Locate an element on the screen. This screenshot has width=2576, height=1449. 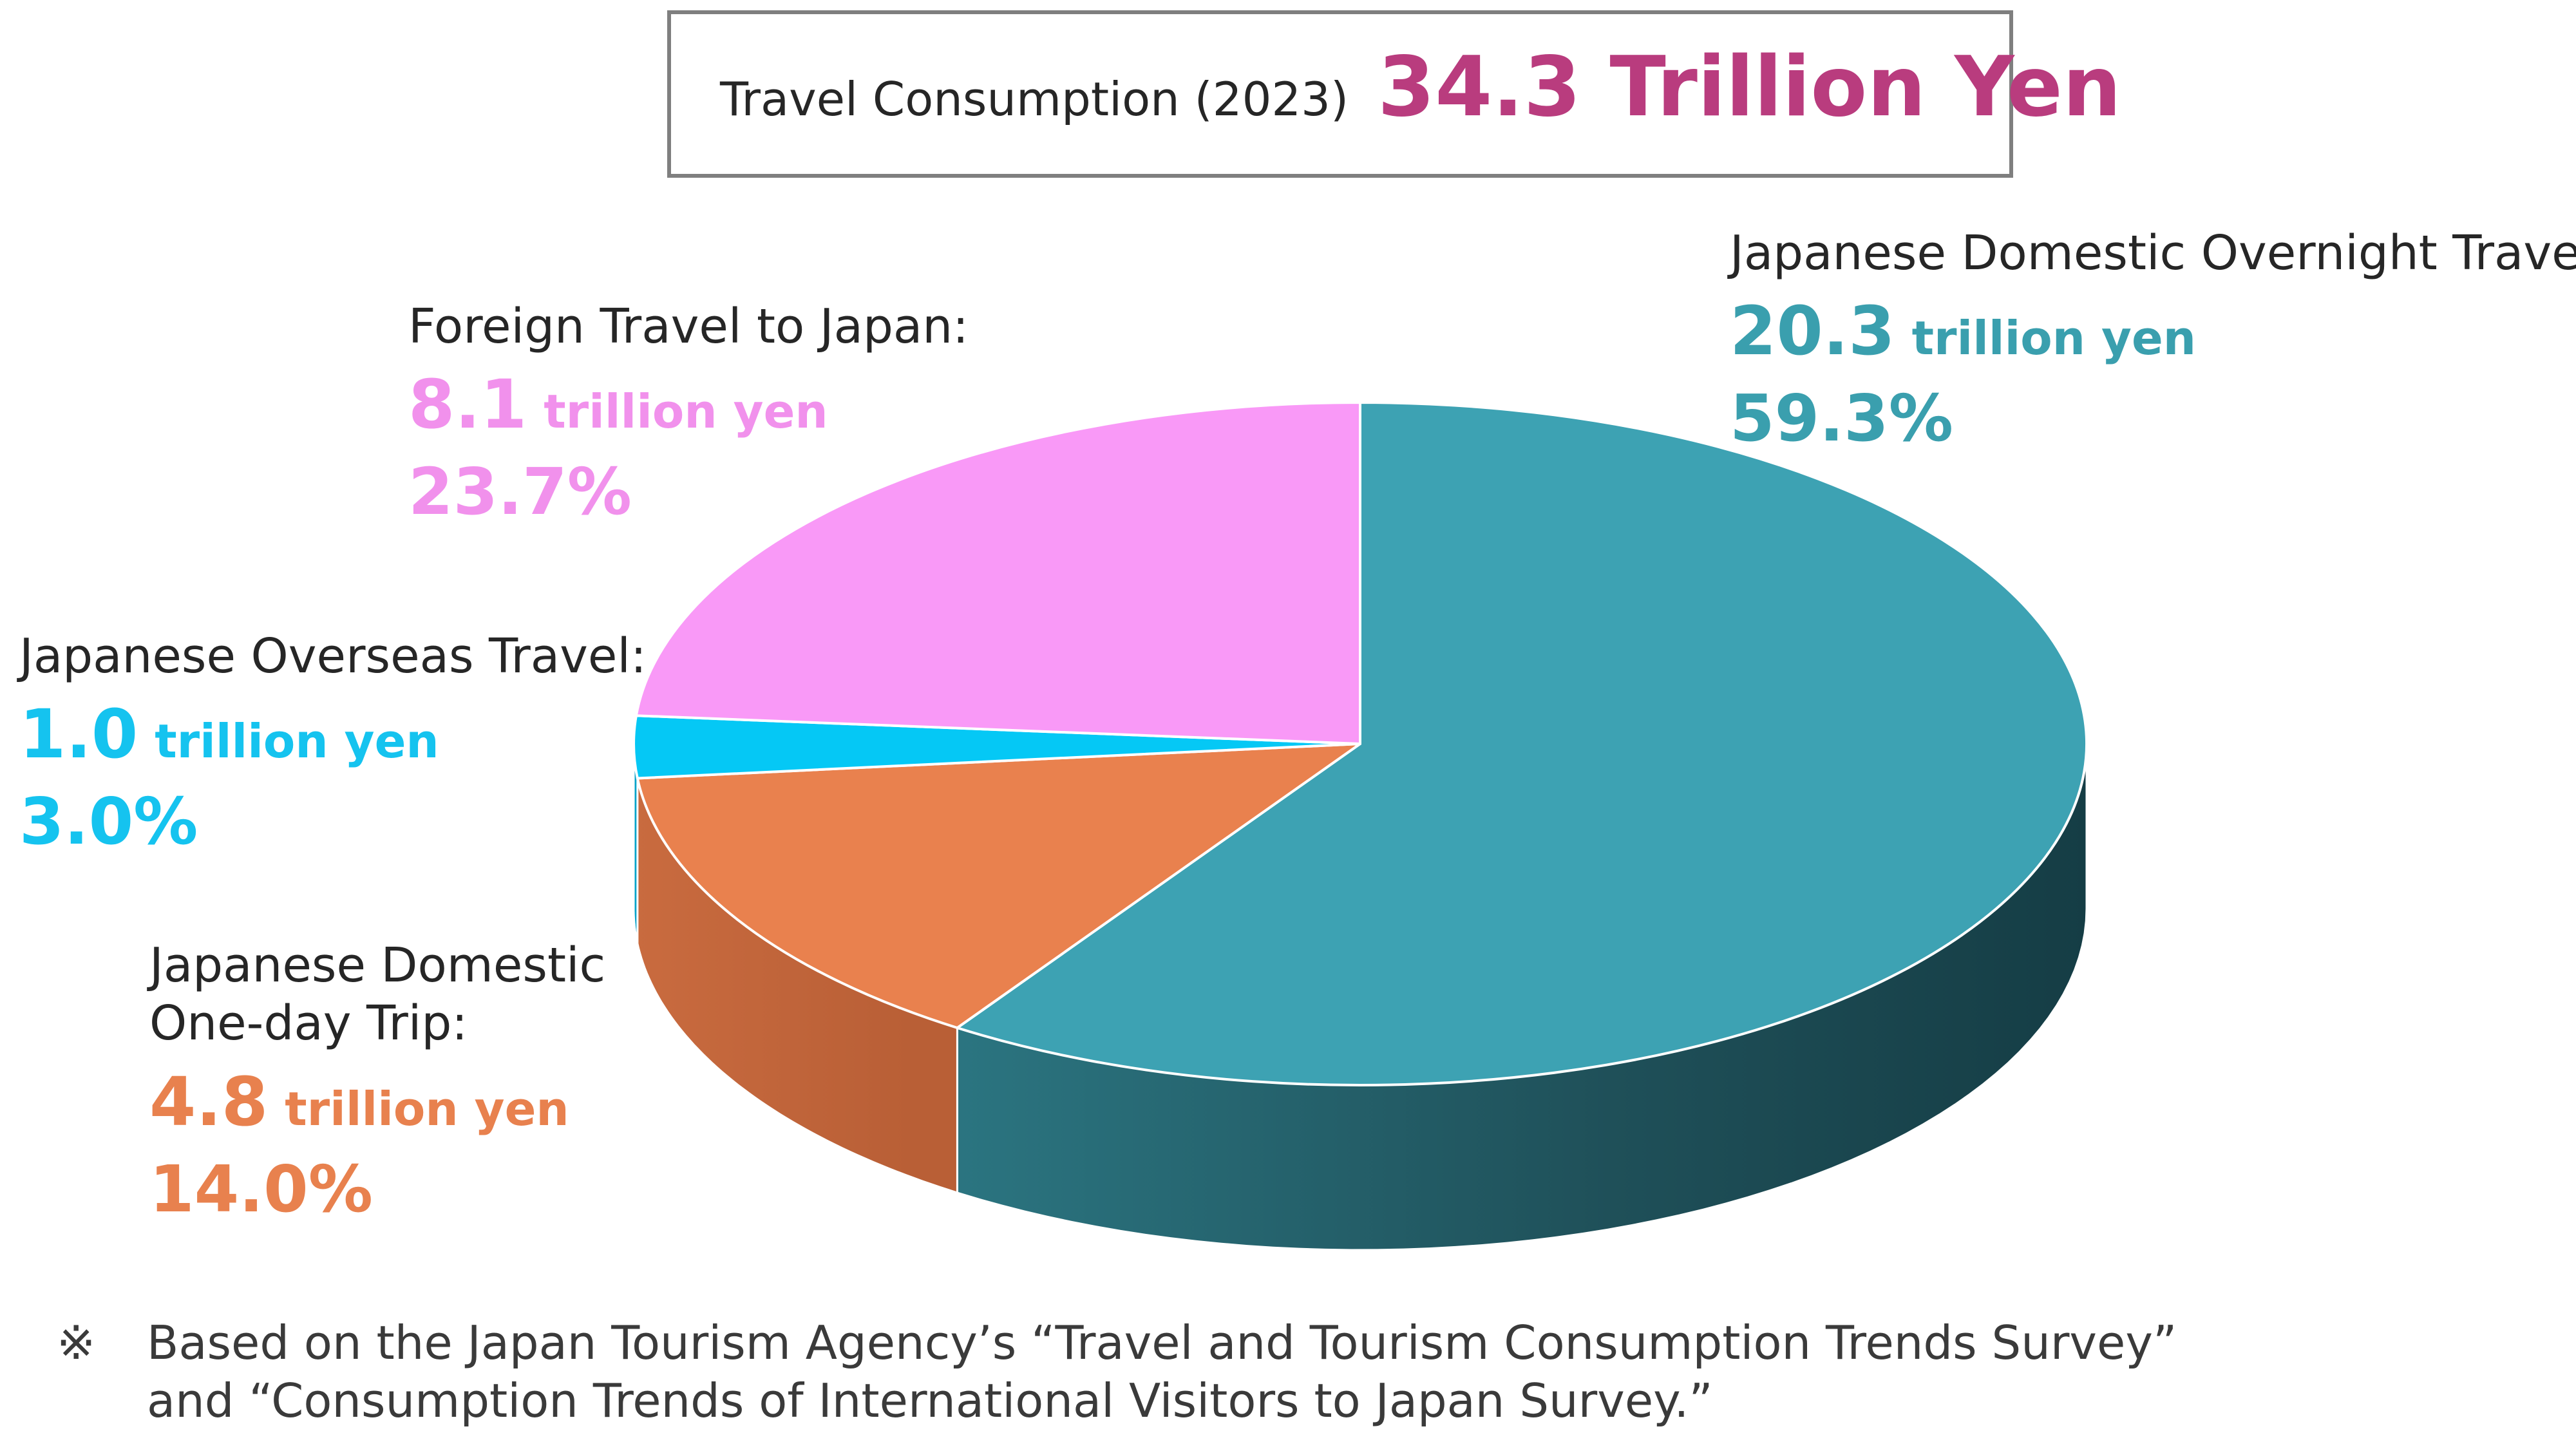
slice-amount-value: 1.0 is located at coordinates (78, 734).